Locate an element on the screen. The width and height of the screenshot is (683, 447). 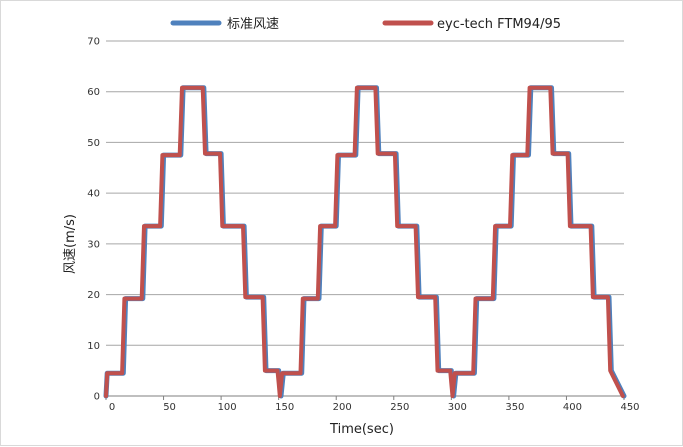
x-tick-label: 200 is located at coordinates (342, 407).